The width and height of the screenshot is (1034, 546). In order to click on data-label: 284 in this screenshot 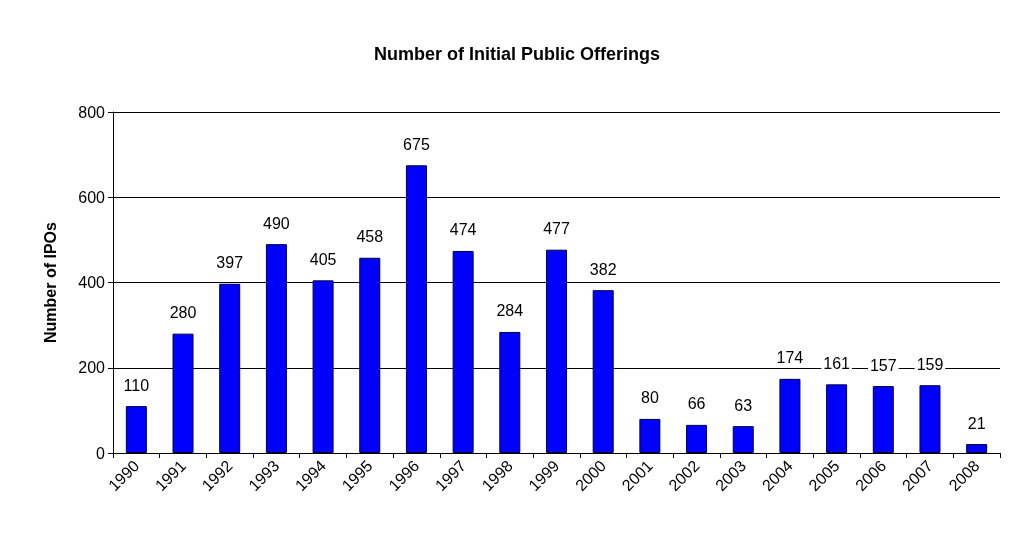, I will do `click(510, 311)`.